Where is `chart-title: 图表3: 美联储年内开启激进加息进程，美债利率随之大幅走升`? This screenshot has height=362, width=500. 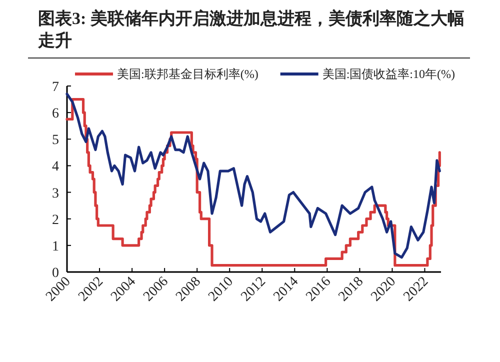
chart-title: 图表3: 美联储年内开启激进加息进程，美债利率随之大幅走升 is located at coordinates (250, 29).